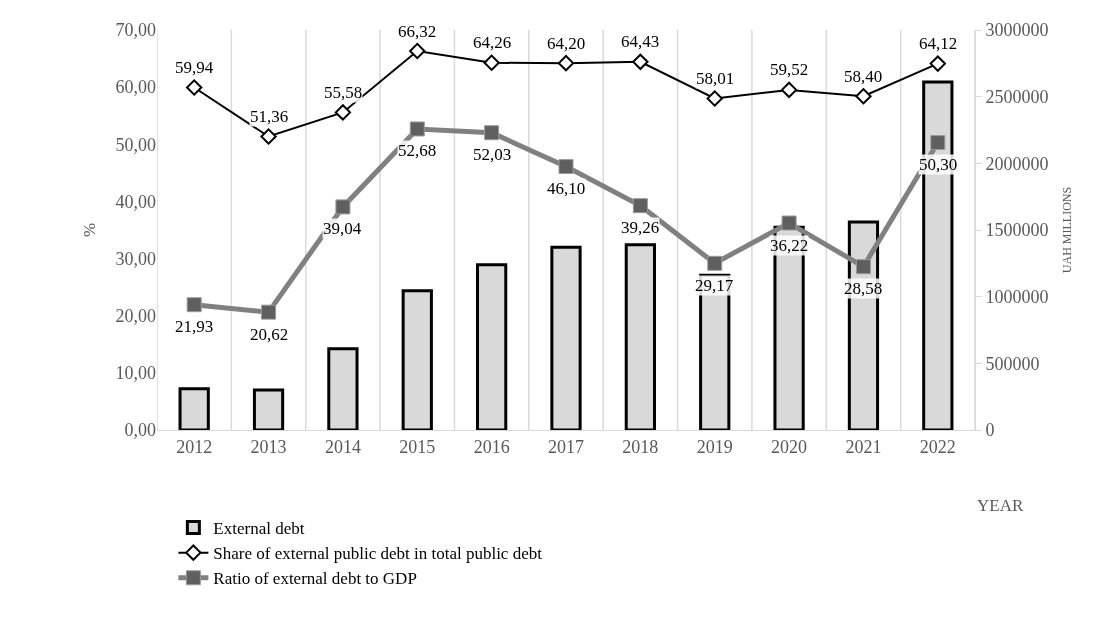 Image resolution: width=1105 pixels, height=630 pixels. Describe the element at coordinates (640, 227) in the screenshot. I see `data-label: 39,26` at that location.